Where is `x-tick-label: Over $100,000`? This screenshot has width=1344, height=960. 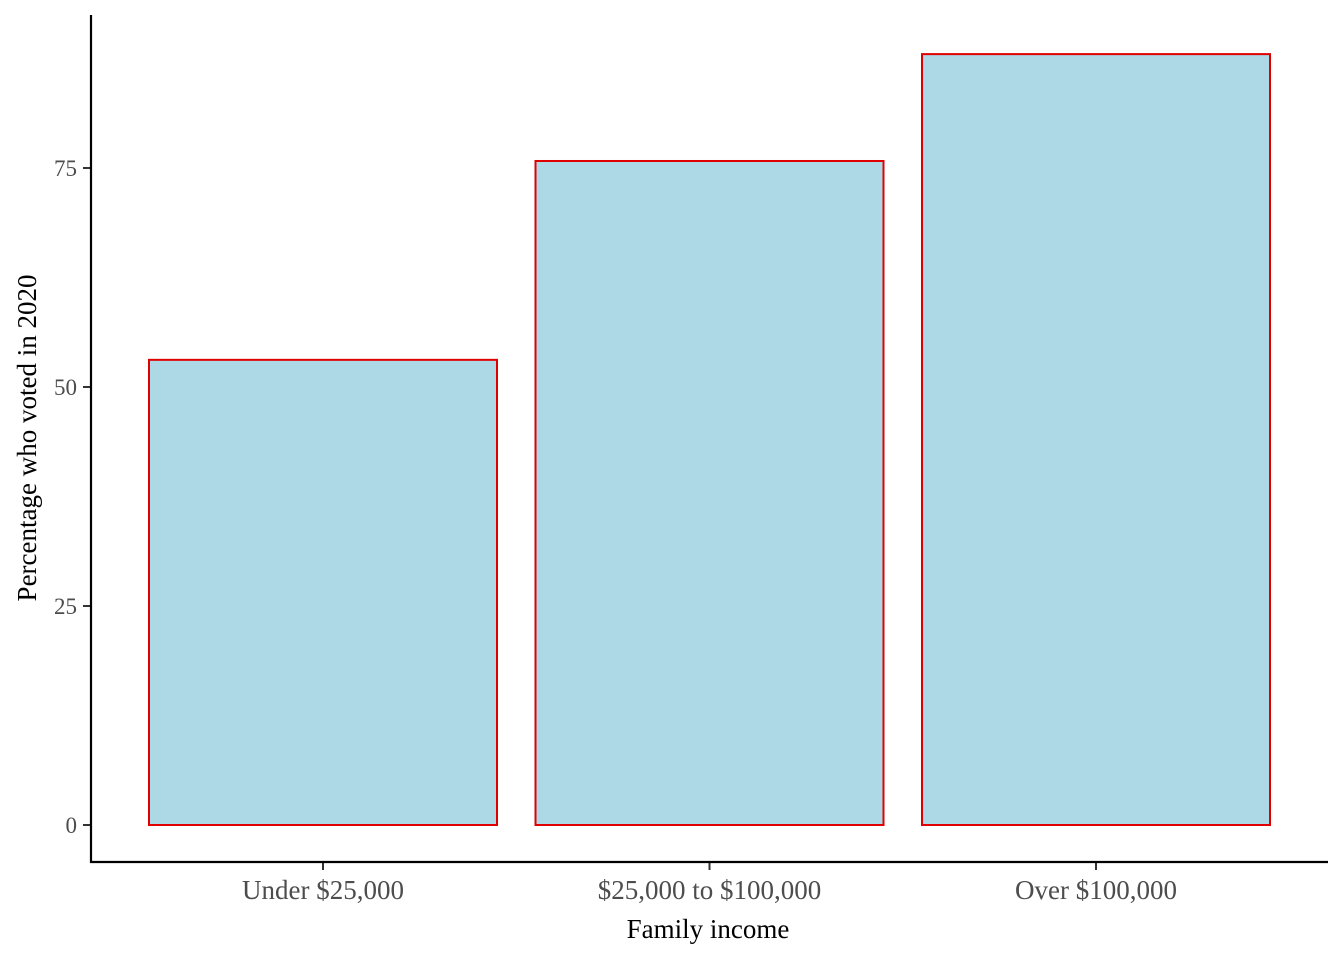 x-tick-label: Over $100,000 is located at coordinates (1096, 890).